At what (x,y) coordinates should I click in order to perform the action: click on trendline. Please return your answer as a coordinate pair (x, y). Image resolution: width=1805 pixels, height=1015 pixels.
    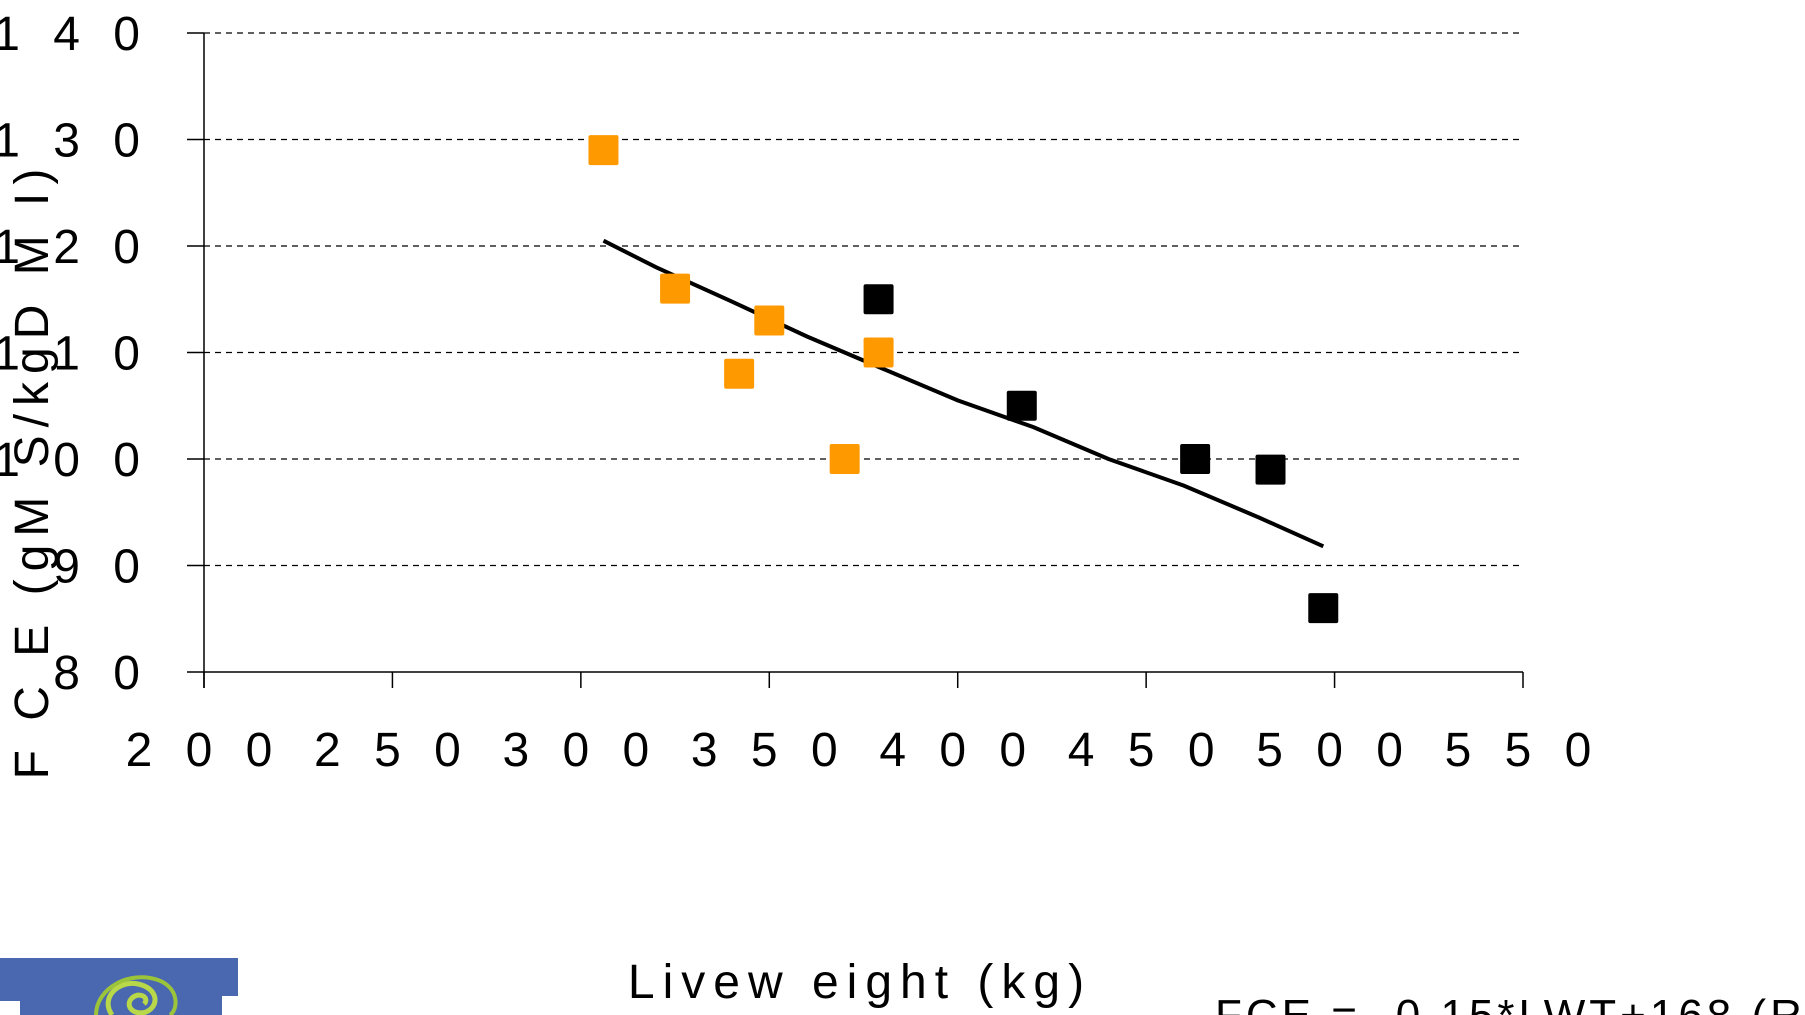
    Looking at the image, I should click on (963, 393).